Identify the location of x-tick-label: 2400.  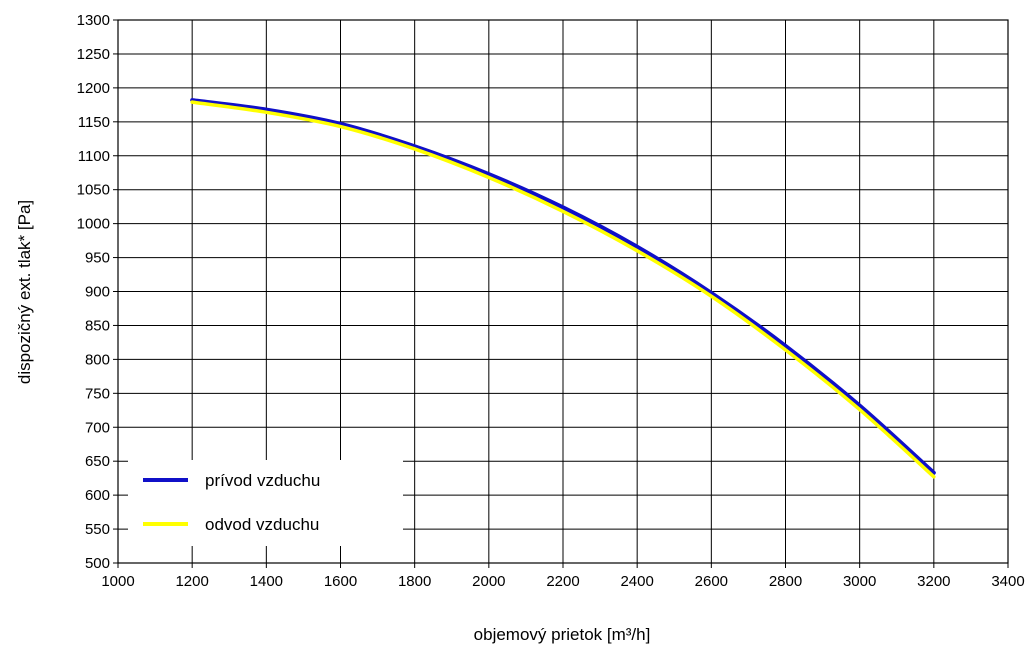
(636, 581).